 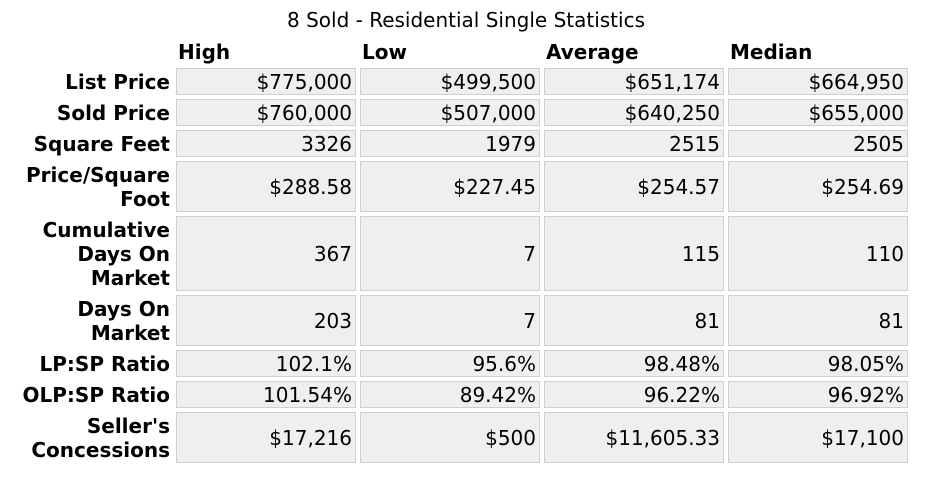 I want to click on column-header-average: Average, so click(x=592, y=52).